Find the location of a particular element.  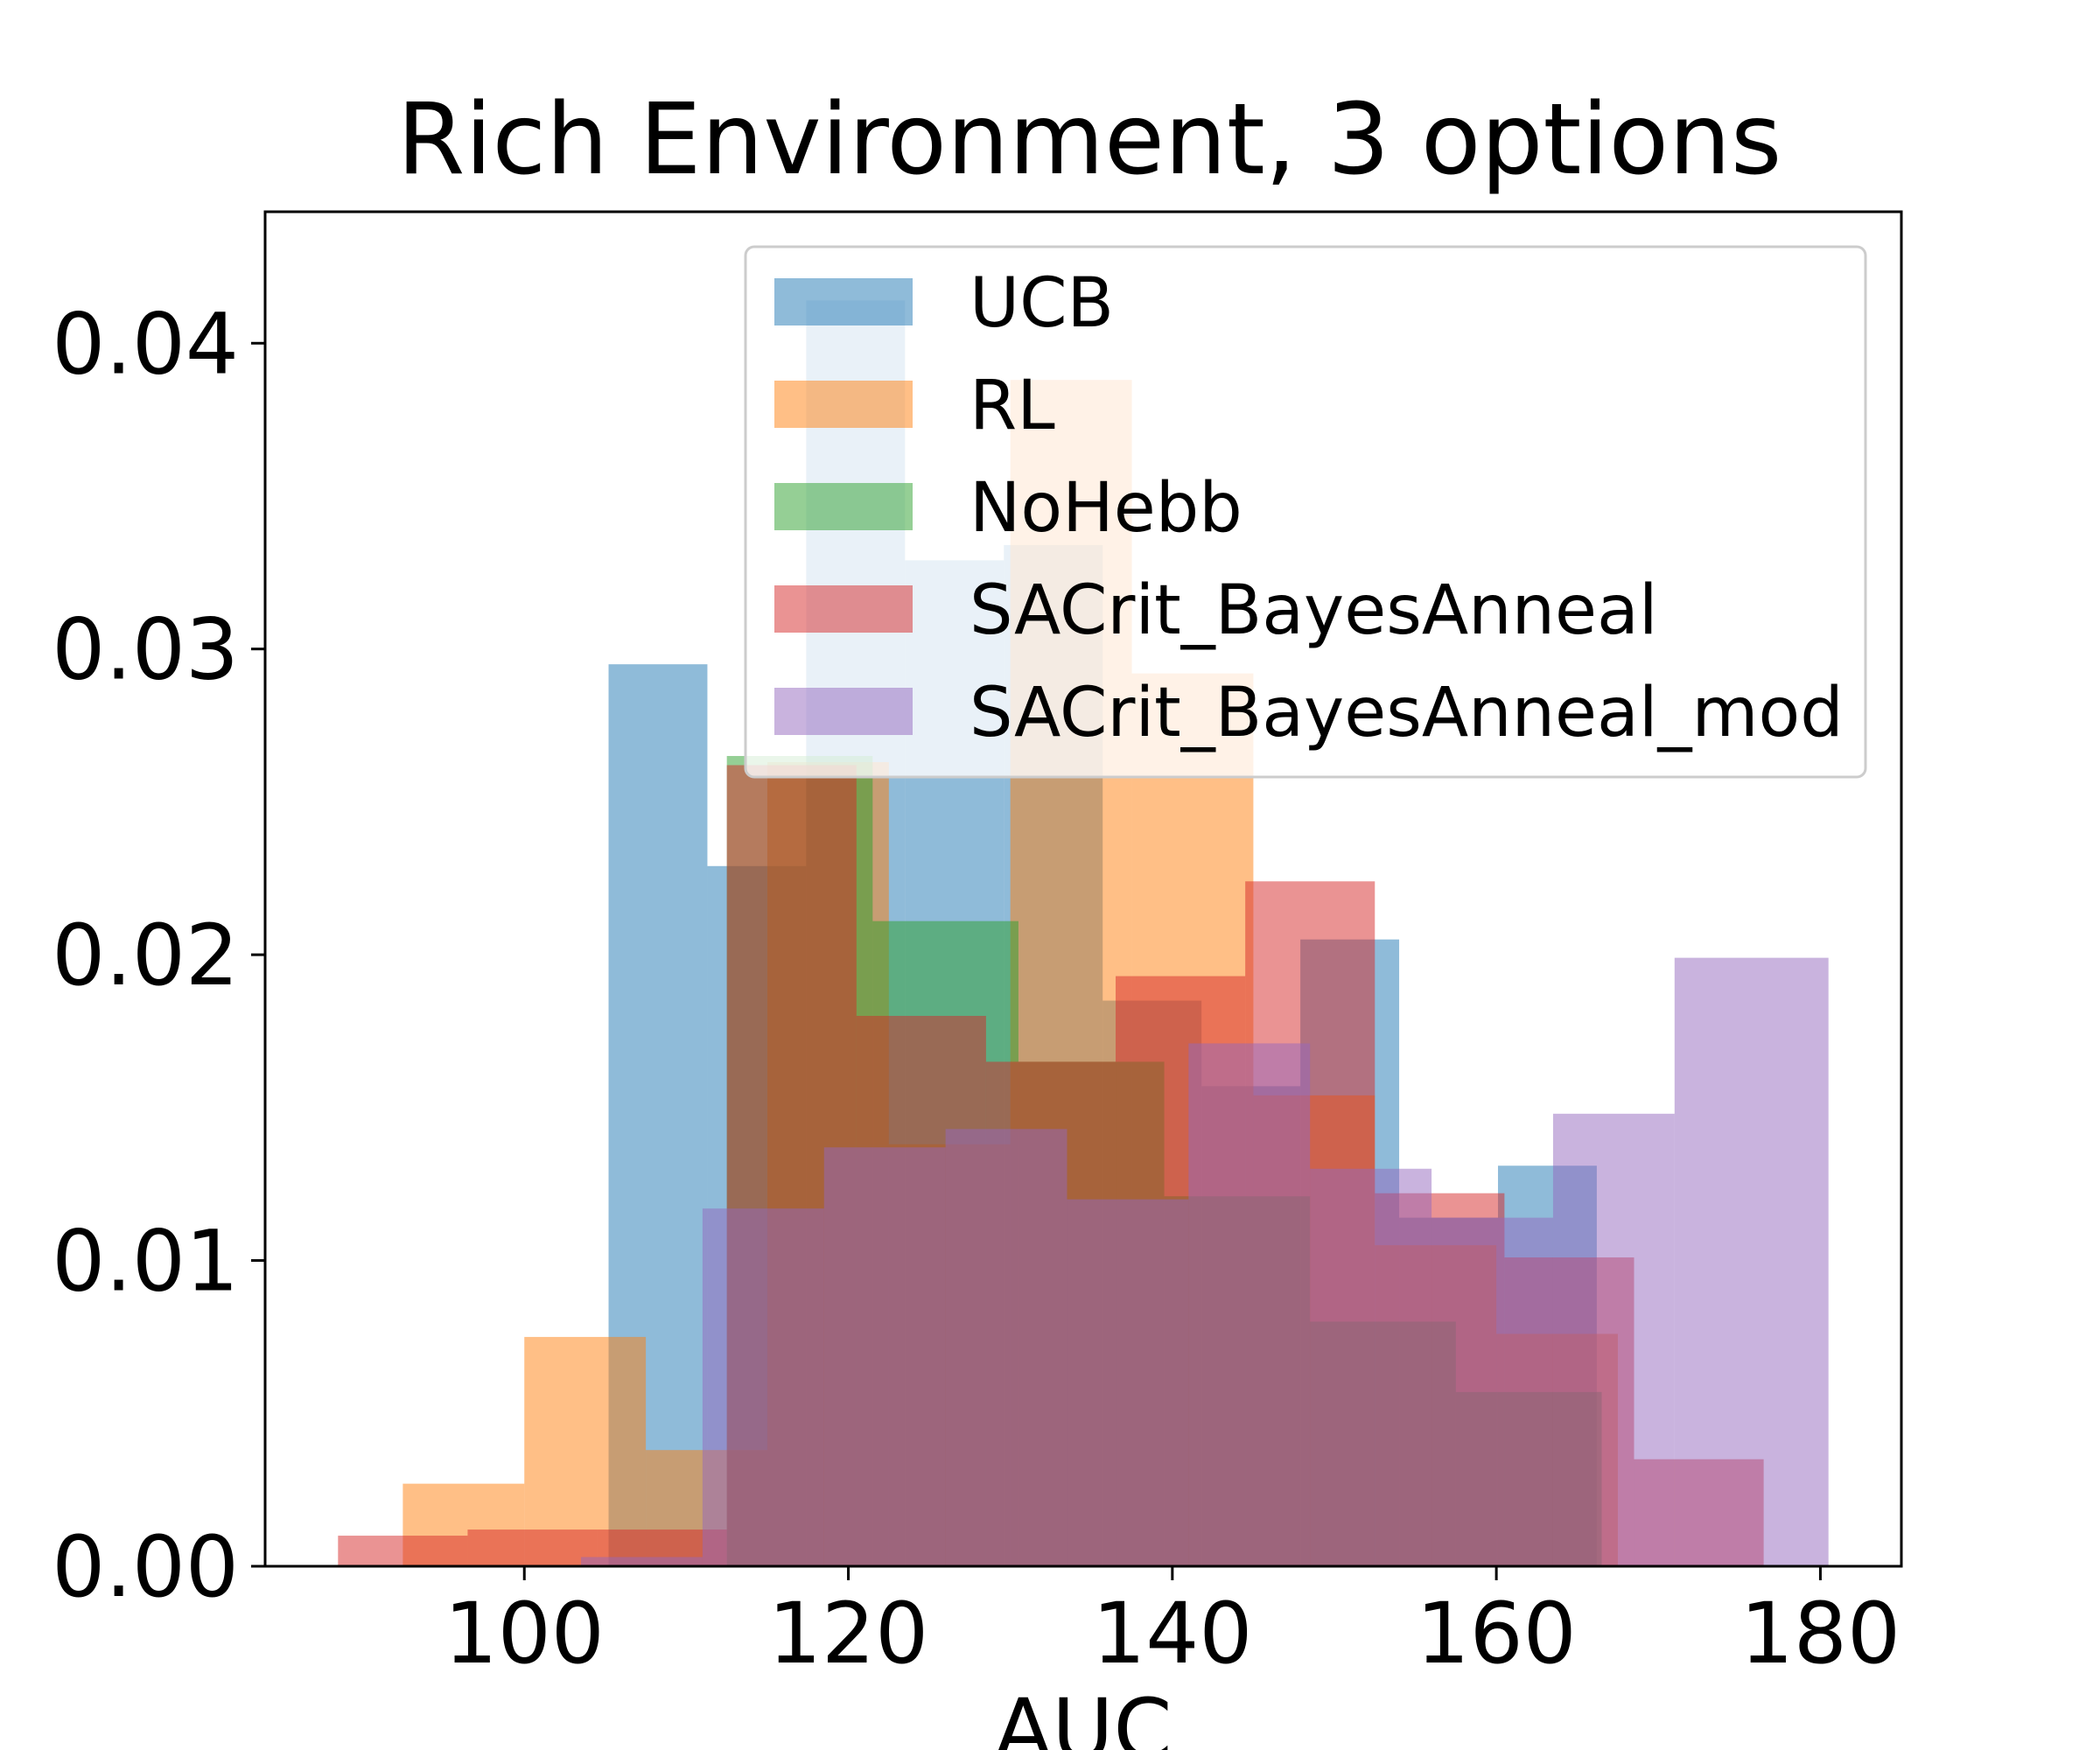

legend-label: UCB is located at coordinates (1042, 303).